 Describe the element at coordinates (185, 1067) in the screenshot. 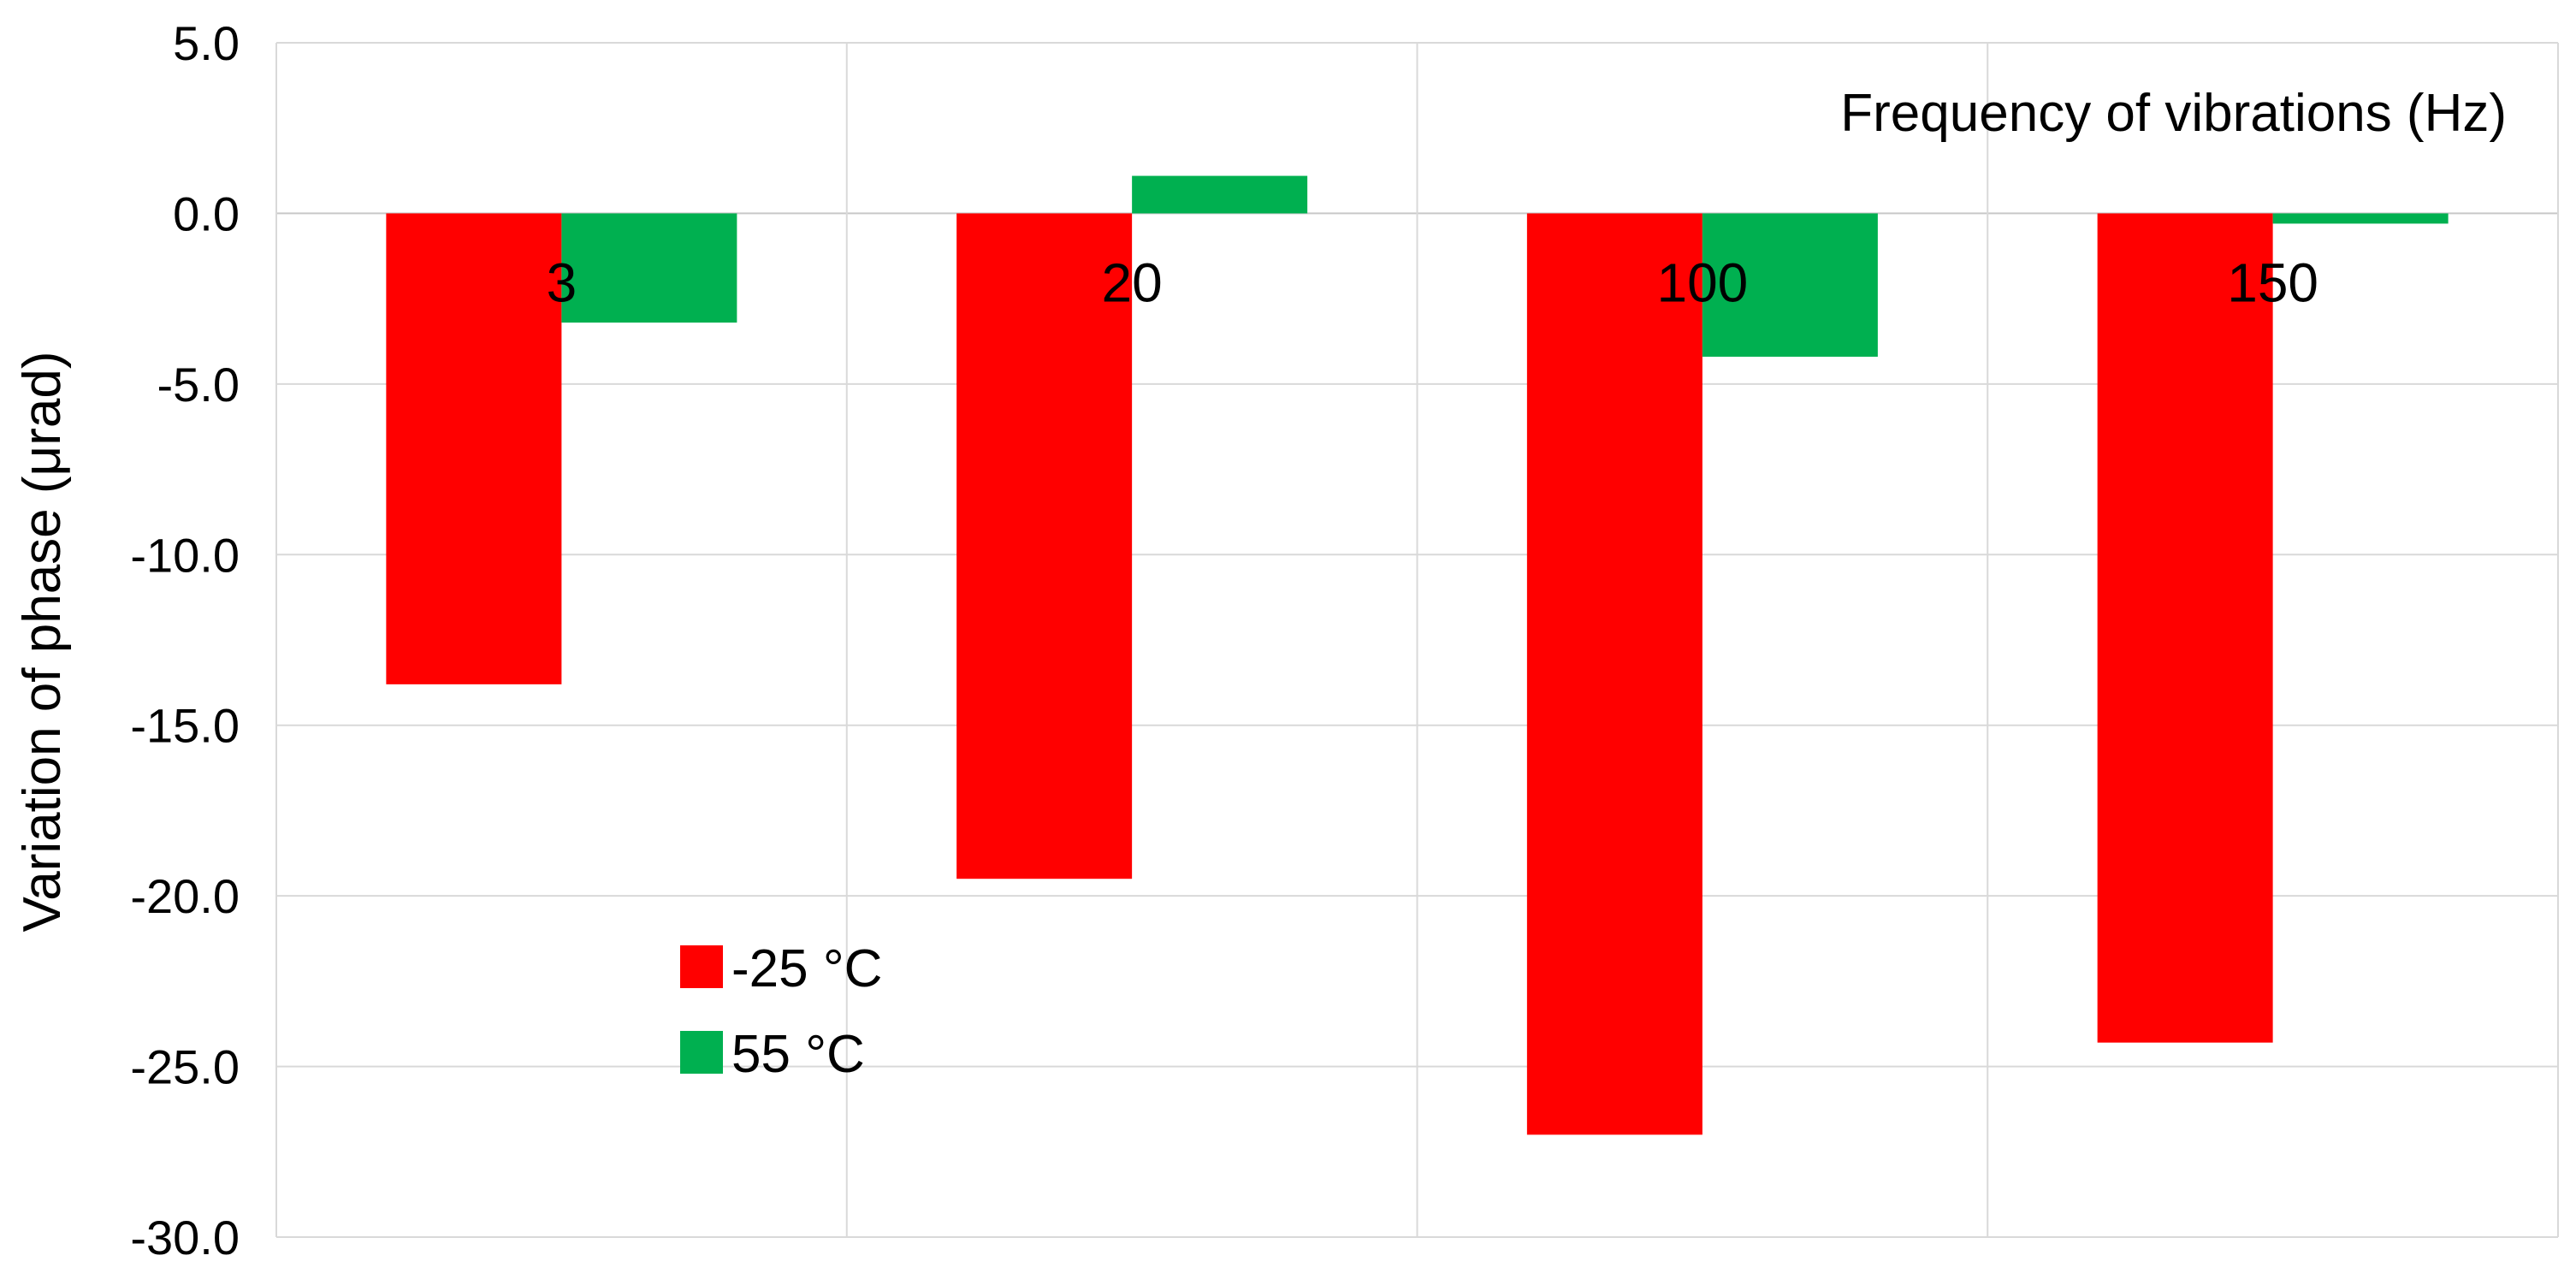

I see `y-tick-label: -25.0` at that location.